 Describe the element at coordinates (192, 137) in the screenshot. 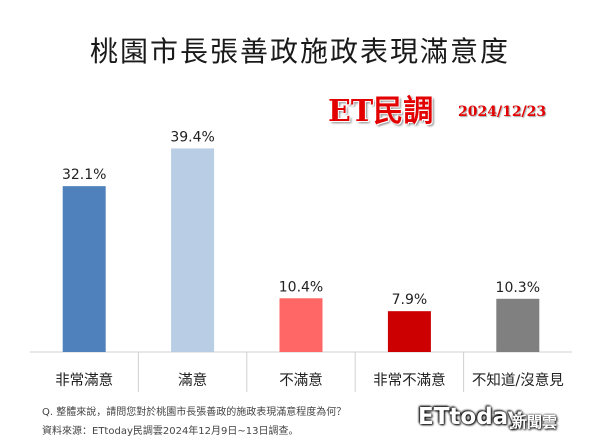

I see `data-label-2: 39.4%` at that location.